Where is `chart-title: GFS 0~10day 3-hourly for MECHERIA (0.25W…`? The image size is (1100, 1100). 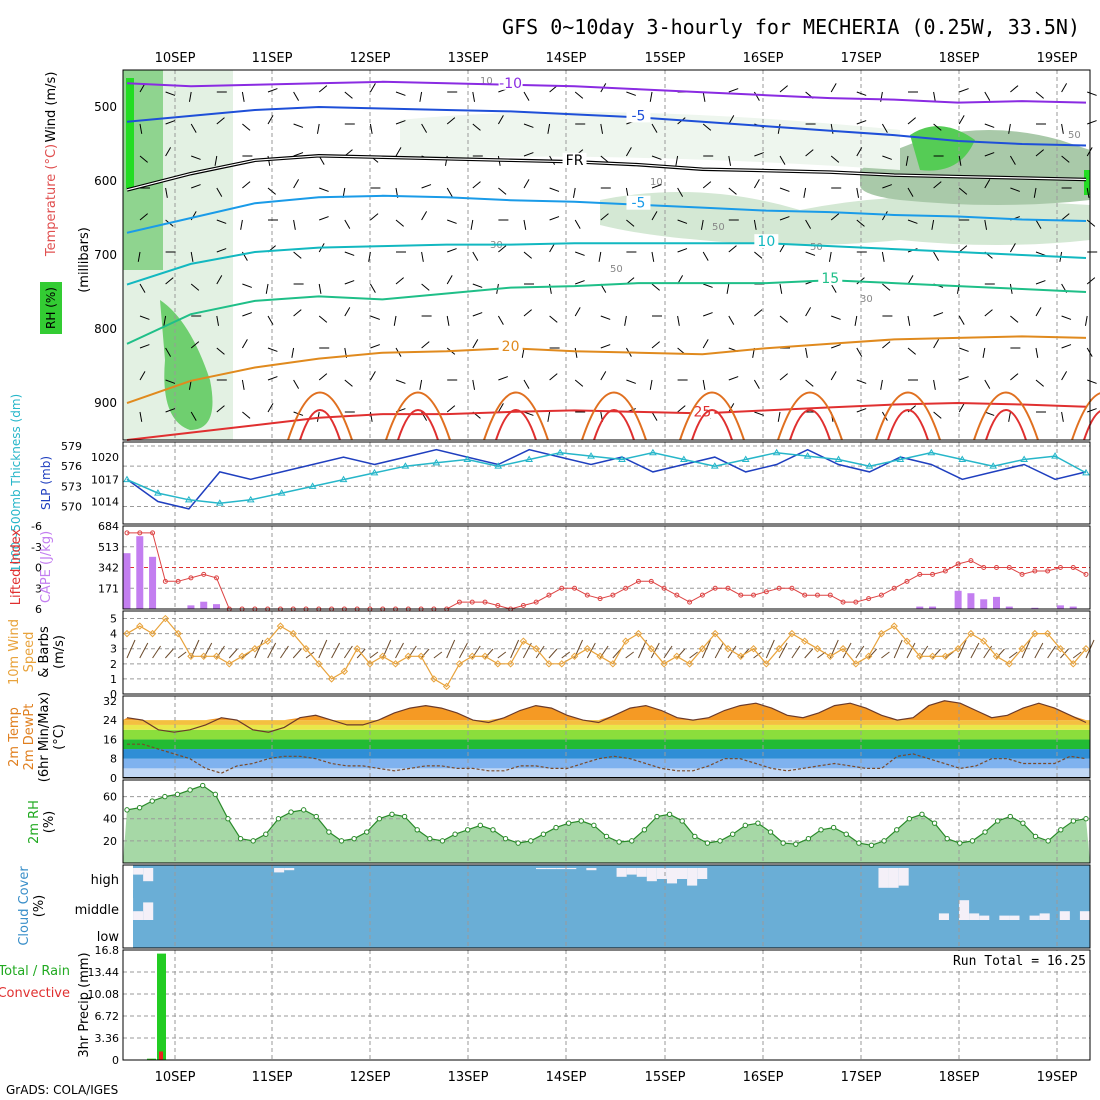 chart-title: GFS 0~10day 3-hourly for MECHERIA (0.25W… is located at coordinates (791, 27).